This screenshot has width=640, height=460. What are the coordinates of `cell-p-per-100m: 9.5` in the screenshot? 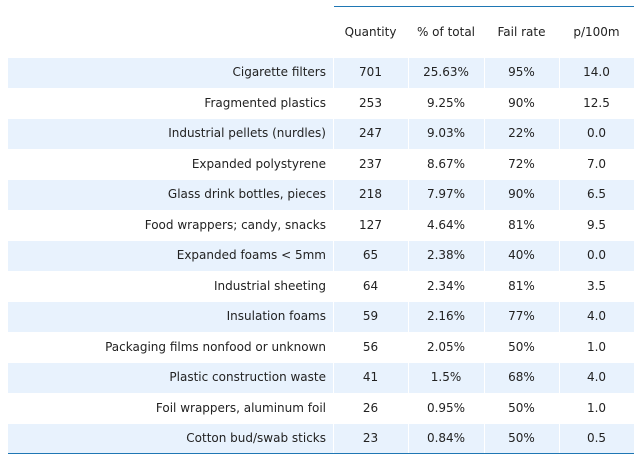 It's located at (596, 224).